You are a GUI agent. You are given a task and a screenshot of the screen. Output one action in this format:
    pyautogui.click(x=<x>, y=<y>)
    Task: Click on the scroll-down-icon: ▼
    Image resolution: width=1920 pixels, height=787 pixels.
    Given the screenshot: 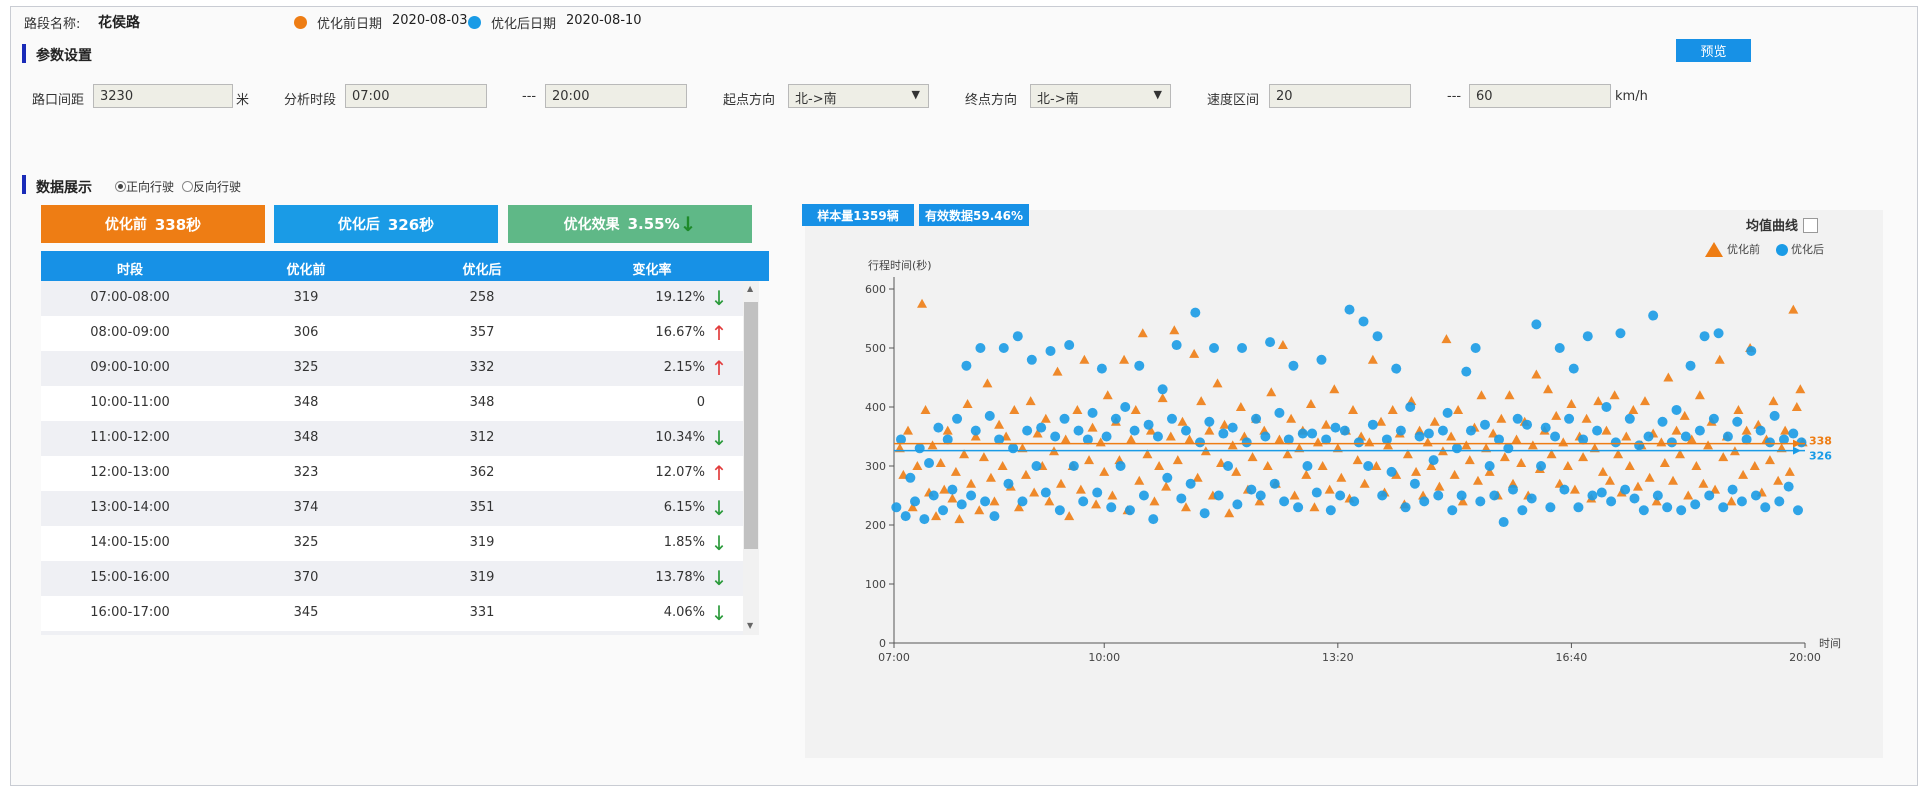 What is the action you would take?
    pyautogui.click(x=750, y=625)
    